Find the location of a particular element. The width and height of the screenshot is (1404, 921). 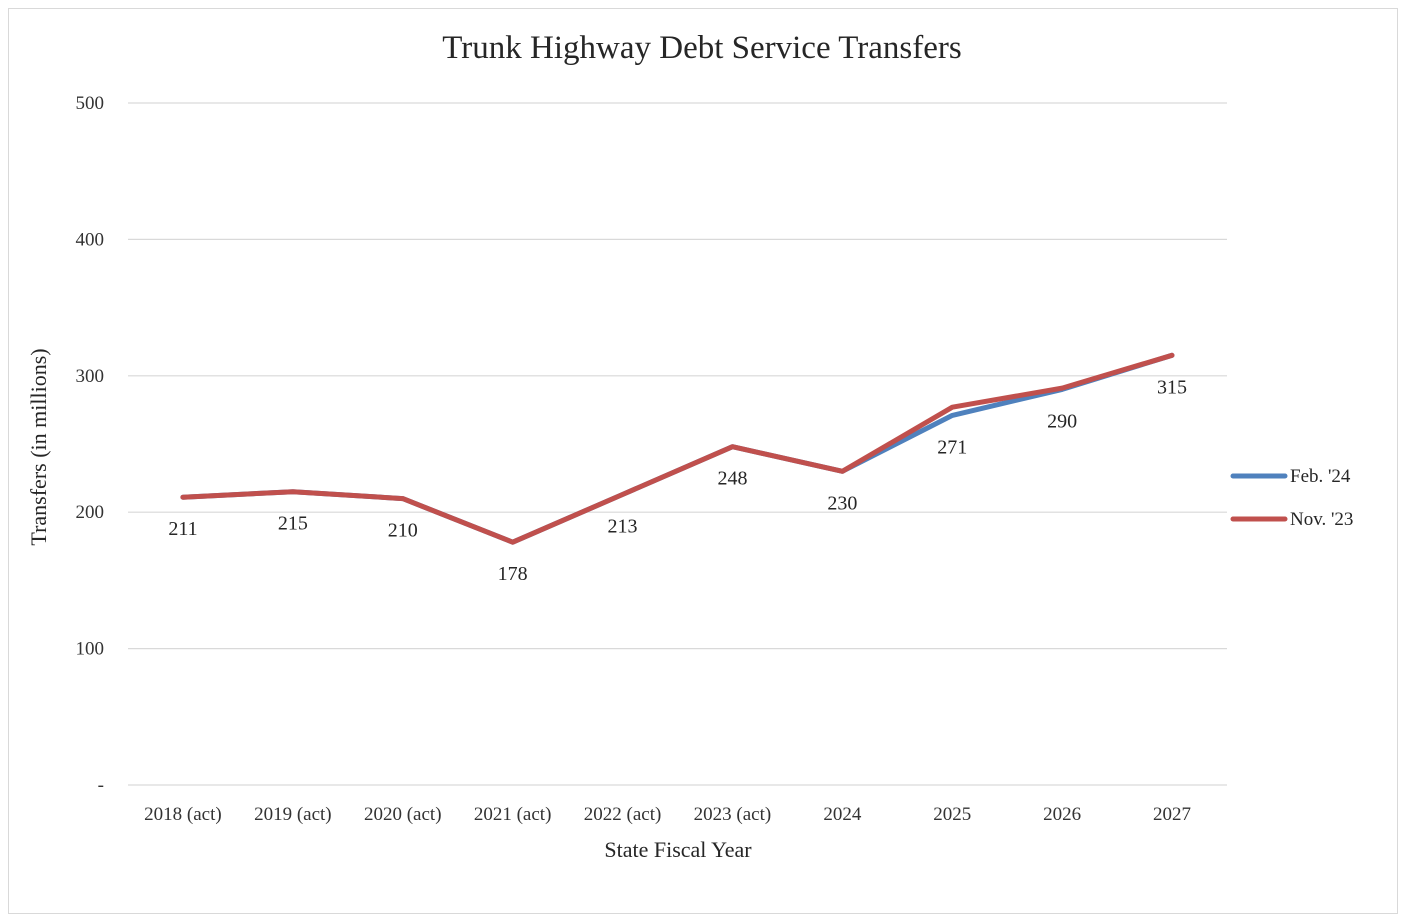

data-label: 210 is located at coordinates (403, 531).